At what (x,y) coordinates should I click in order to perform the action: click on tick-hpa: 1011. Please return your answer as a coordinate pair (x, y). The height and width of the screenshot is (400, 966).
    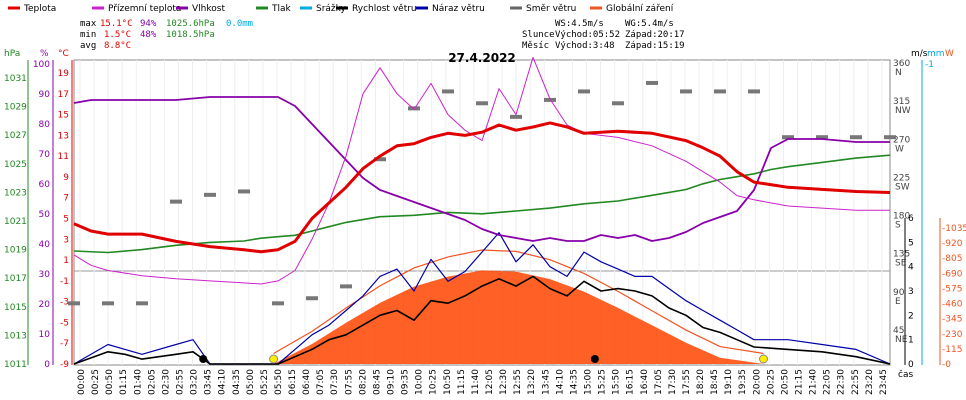
    Looking at the image, I should click on (15, 365).